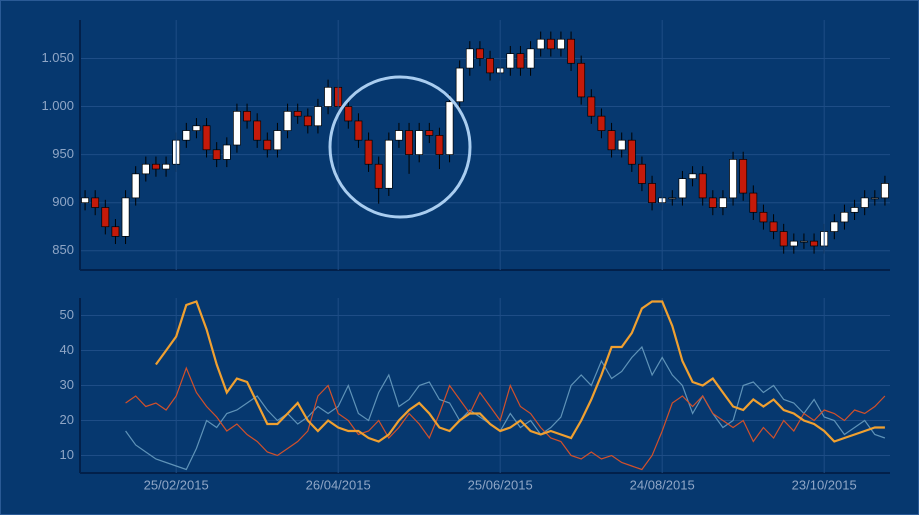 The height and width of the screenshot is (515, 919). What do you see at coordinates (57, 57) in the screenshot?
I see `y-tick-label: 1.050` at bounding box center [57, 57].